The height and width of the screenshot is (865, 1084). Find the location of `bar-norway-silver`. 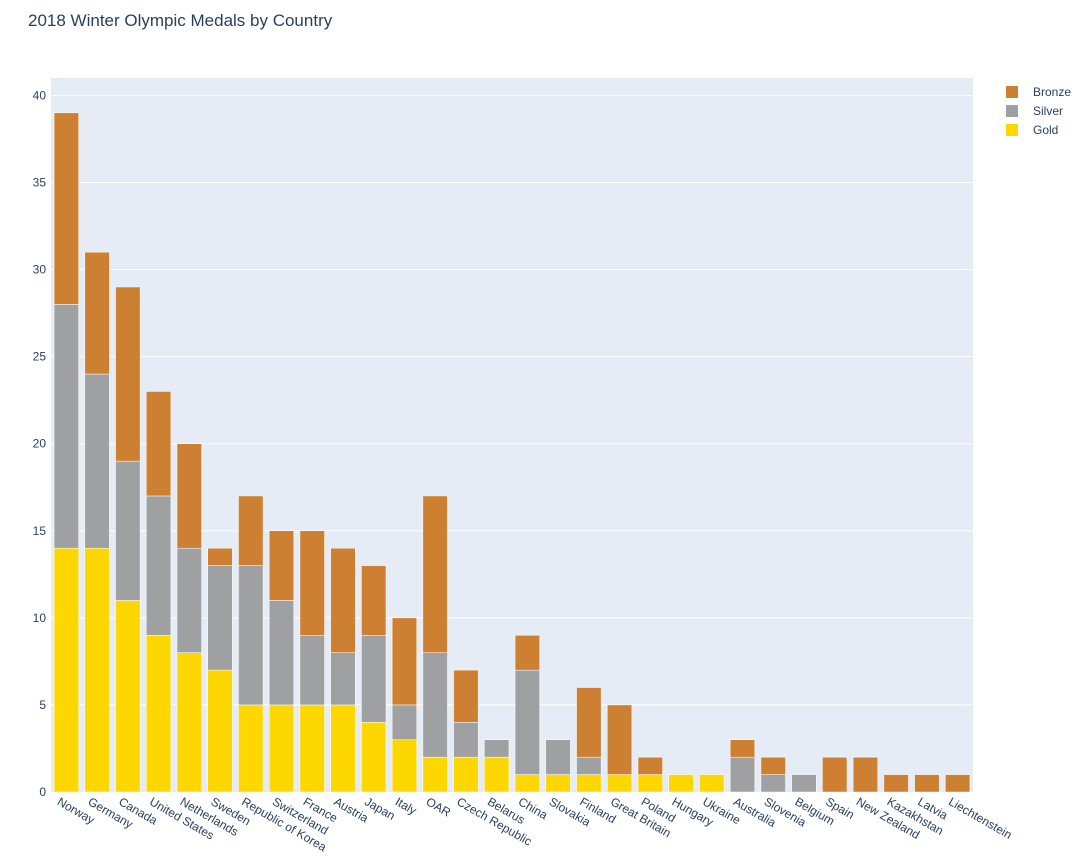

bar-norway-silver is located at coordinates (66, 426).